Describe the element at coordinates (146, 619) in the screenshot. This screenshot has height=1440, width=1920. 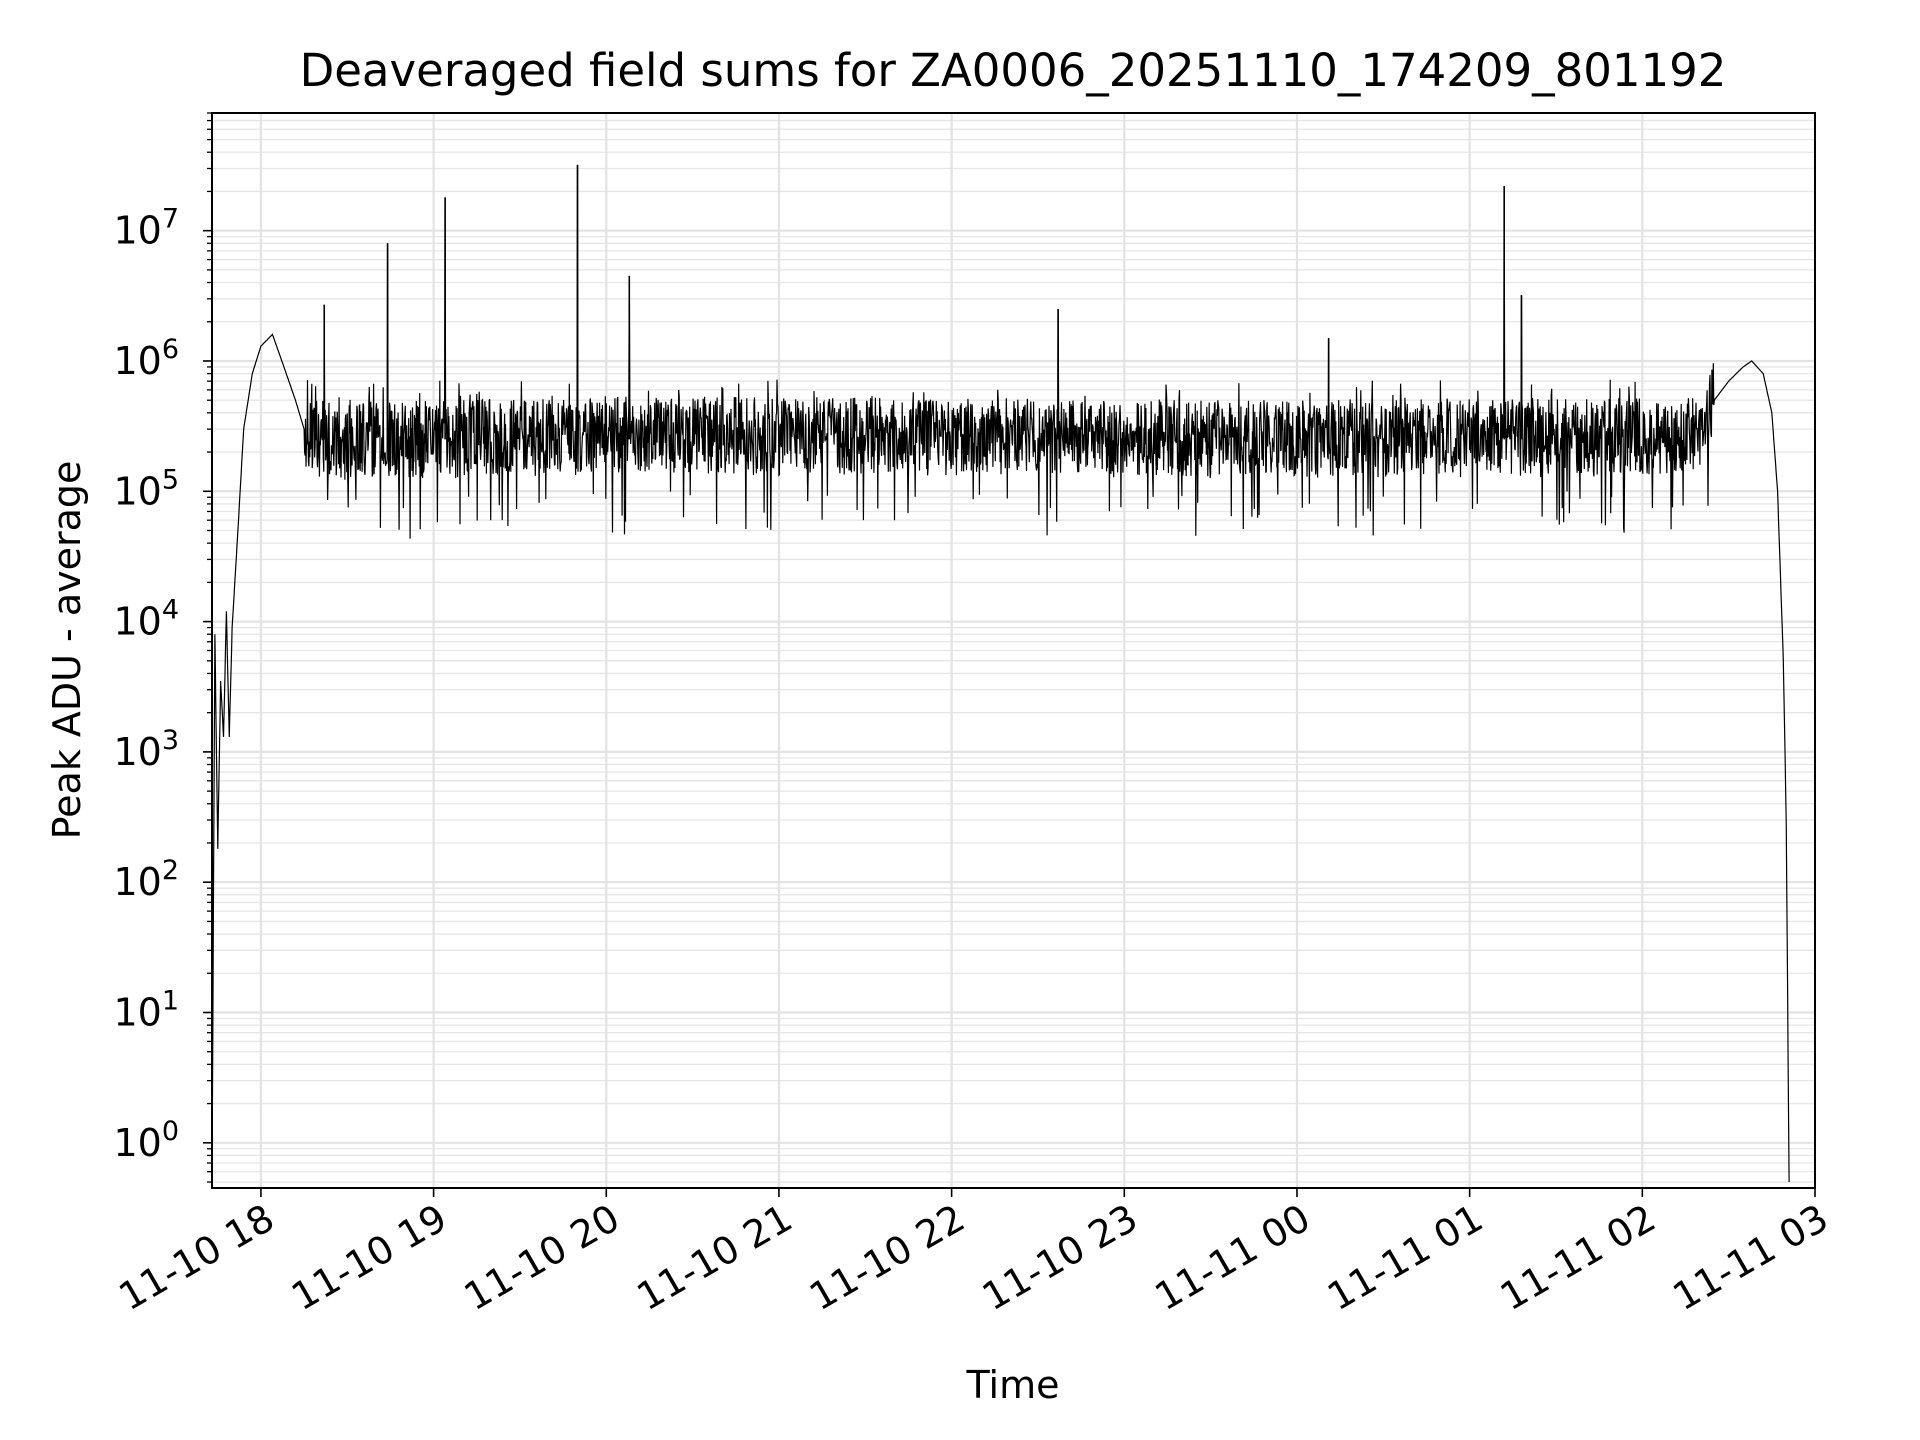
I see `y-tick-label: 104` at that location.